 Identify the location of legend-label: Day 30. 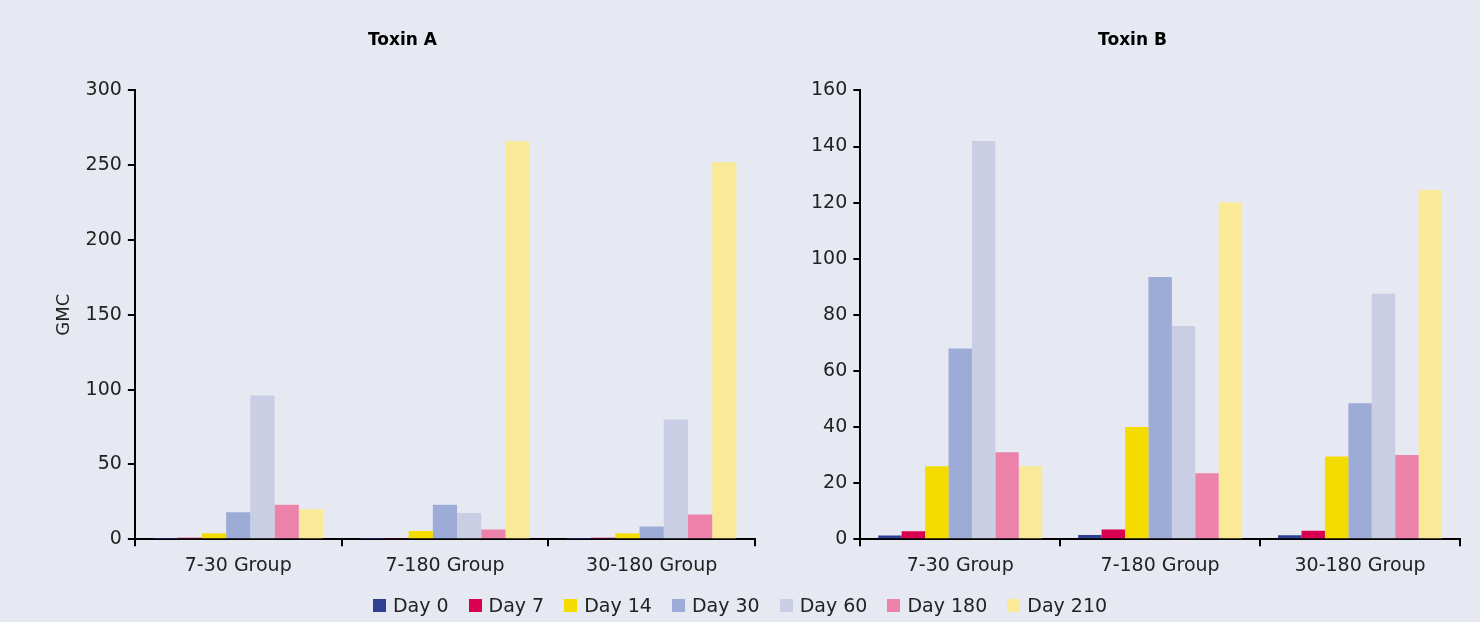
(725, 605).